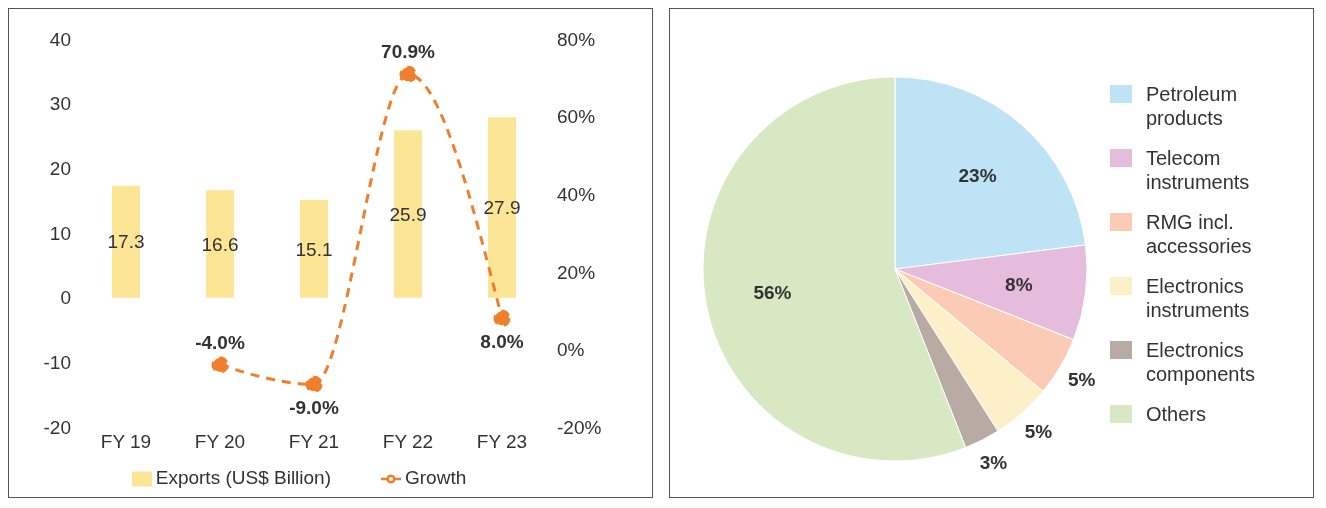 The width and height of the screenshot is (1326, 508). I want to click on data-label: 70.9%, so click(408, 52).